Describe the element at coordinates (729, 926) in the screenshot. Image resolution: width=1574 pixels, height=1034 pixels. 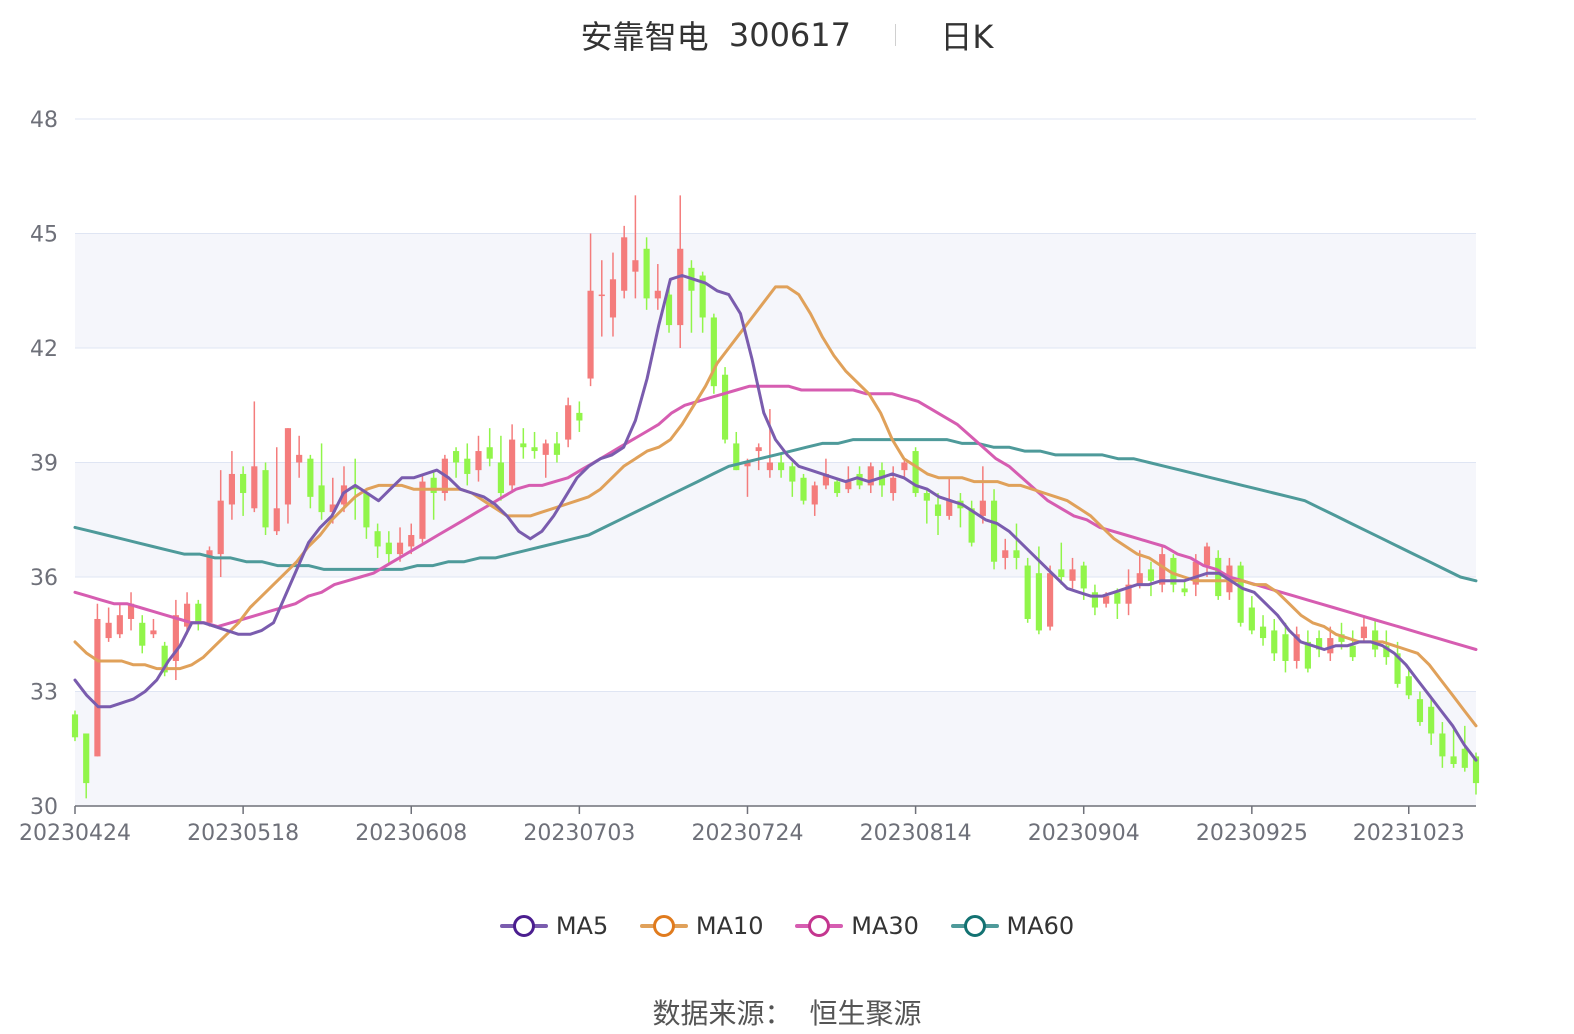
I see `legend-label-ma10: MA10` at that location.